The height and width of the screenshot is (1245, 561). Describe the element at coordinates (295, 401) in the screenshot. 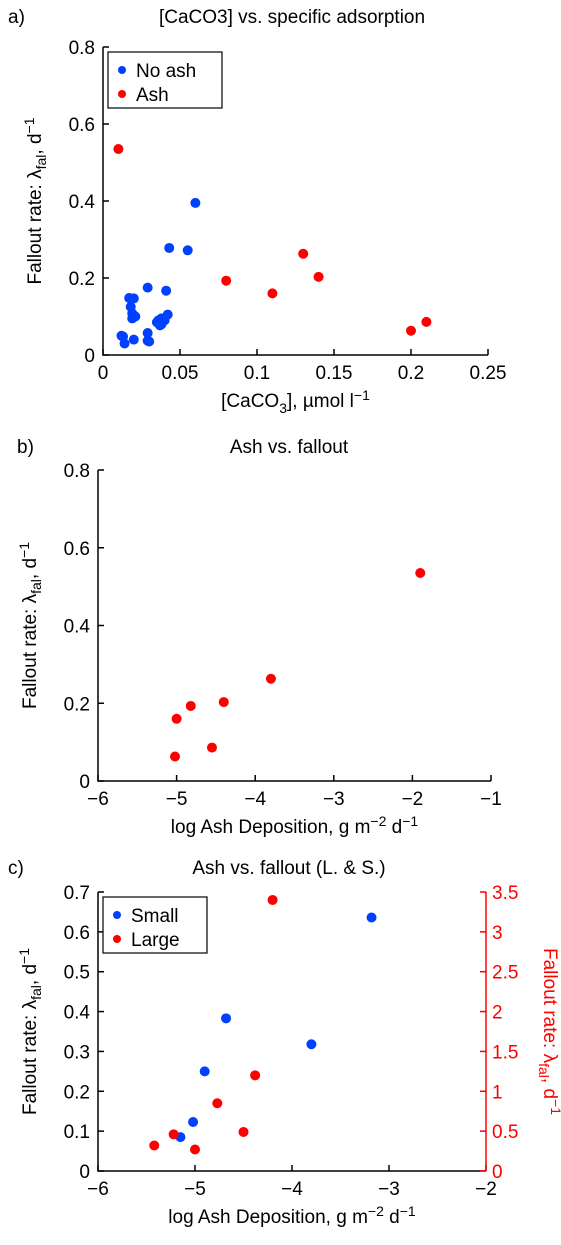

I see `x-axis-label: [CaCO3], µmol l−1` at that location.